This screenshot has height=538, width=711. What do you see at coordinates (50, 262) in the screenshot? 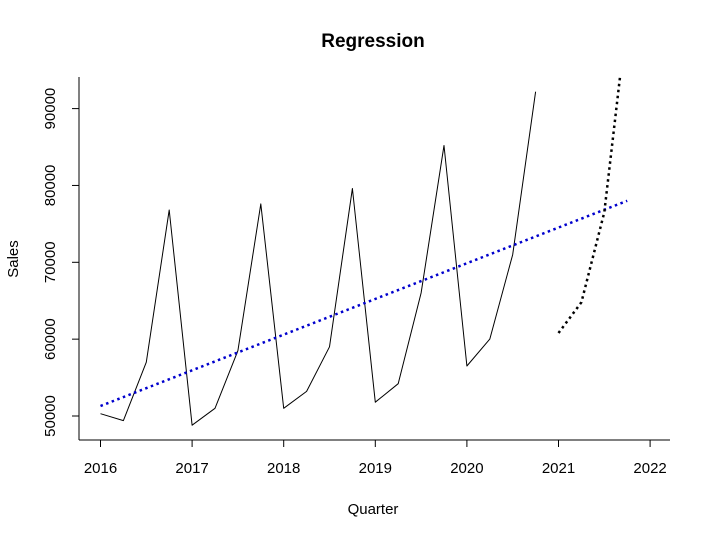
I see `y-tick-label: 70000` at bounding box center [50, 262].